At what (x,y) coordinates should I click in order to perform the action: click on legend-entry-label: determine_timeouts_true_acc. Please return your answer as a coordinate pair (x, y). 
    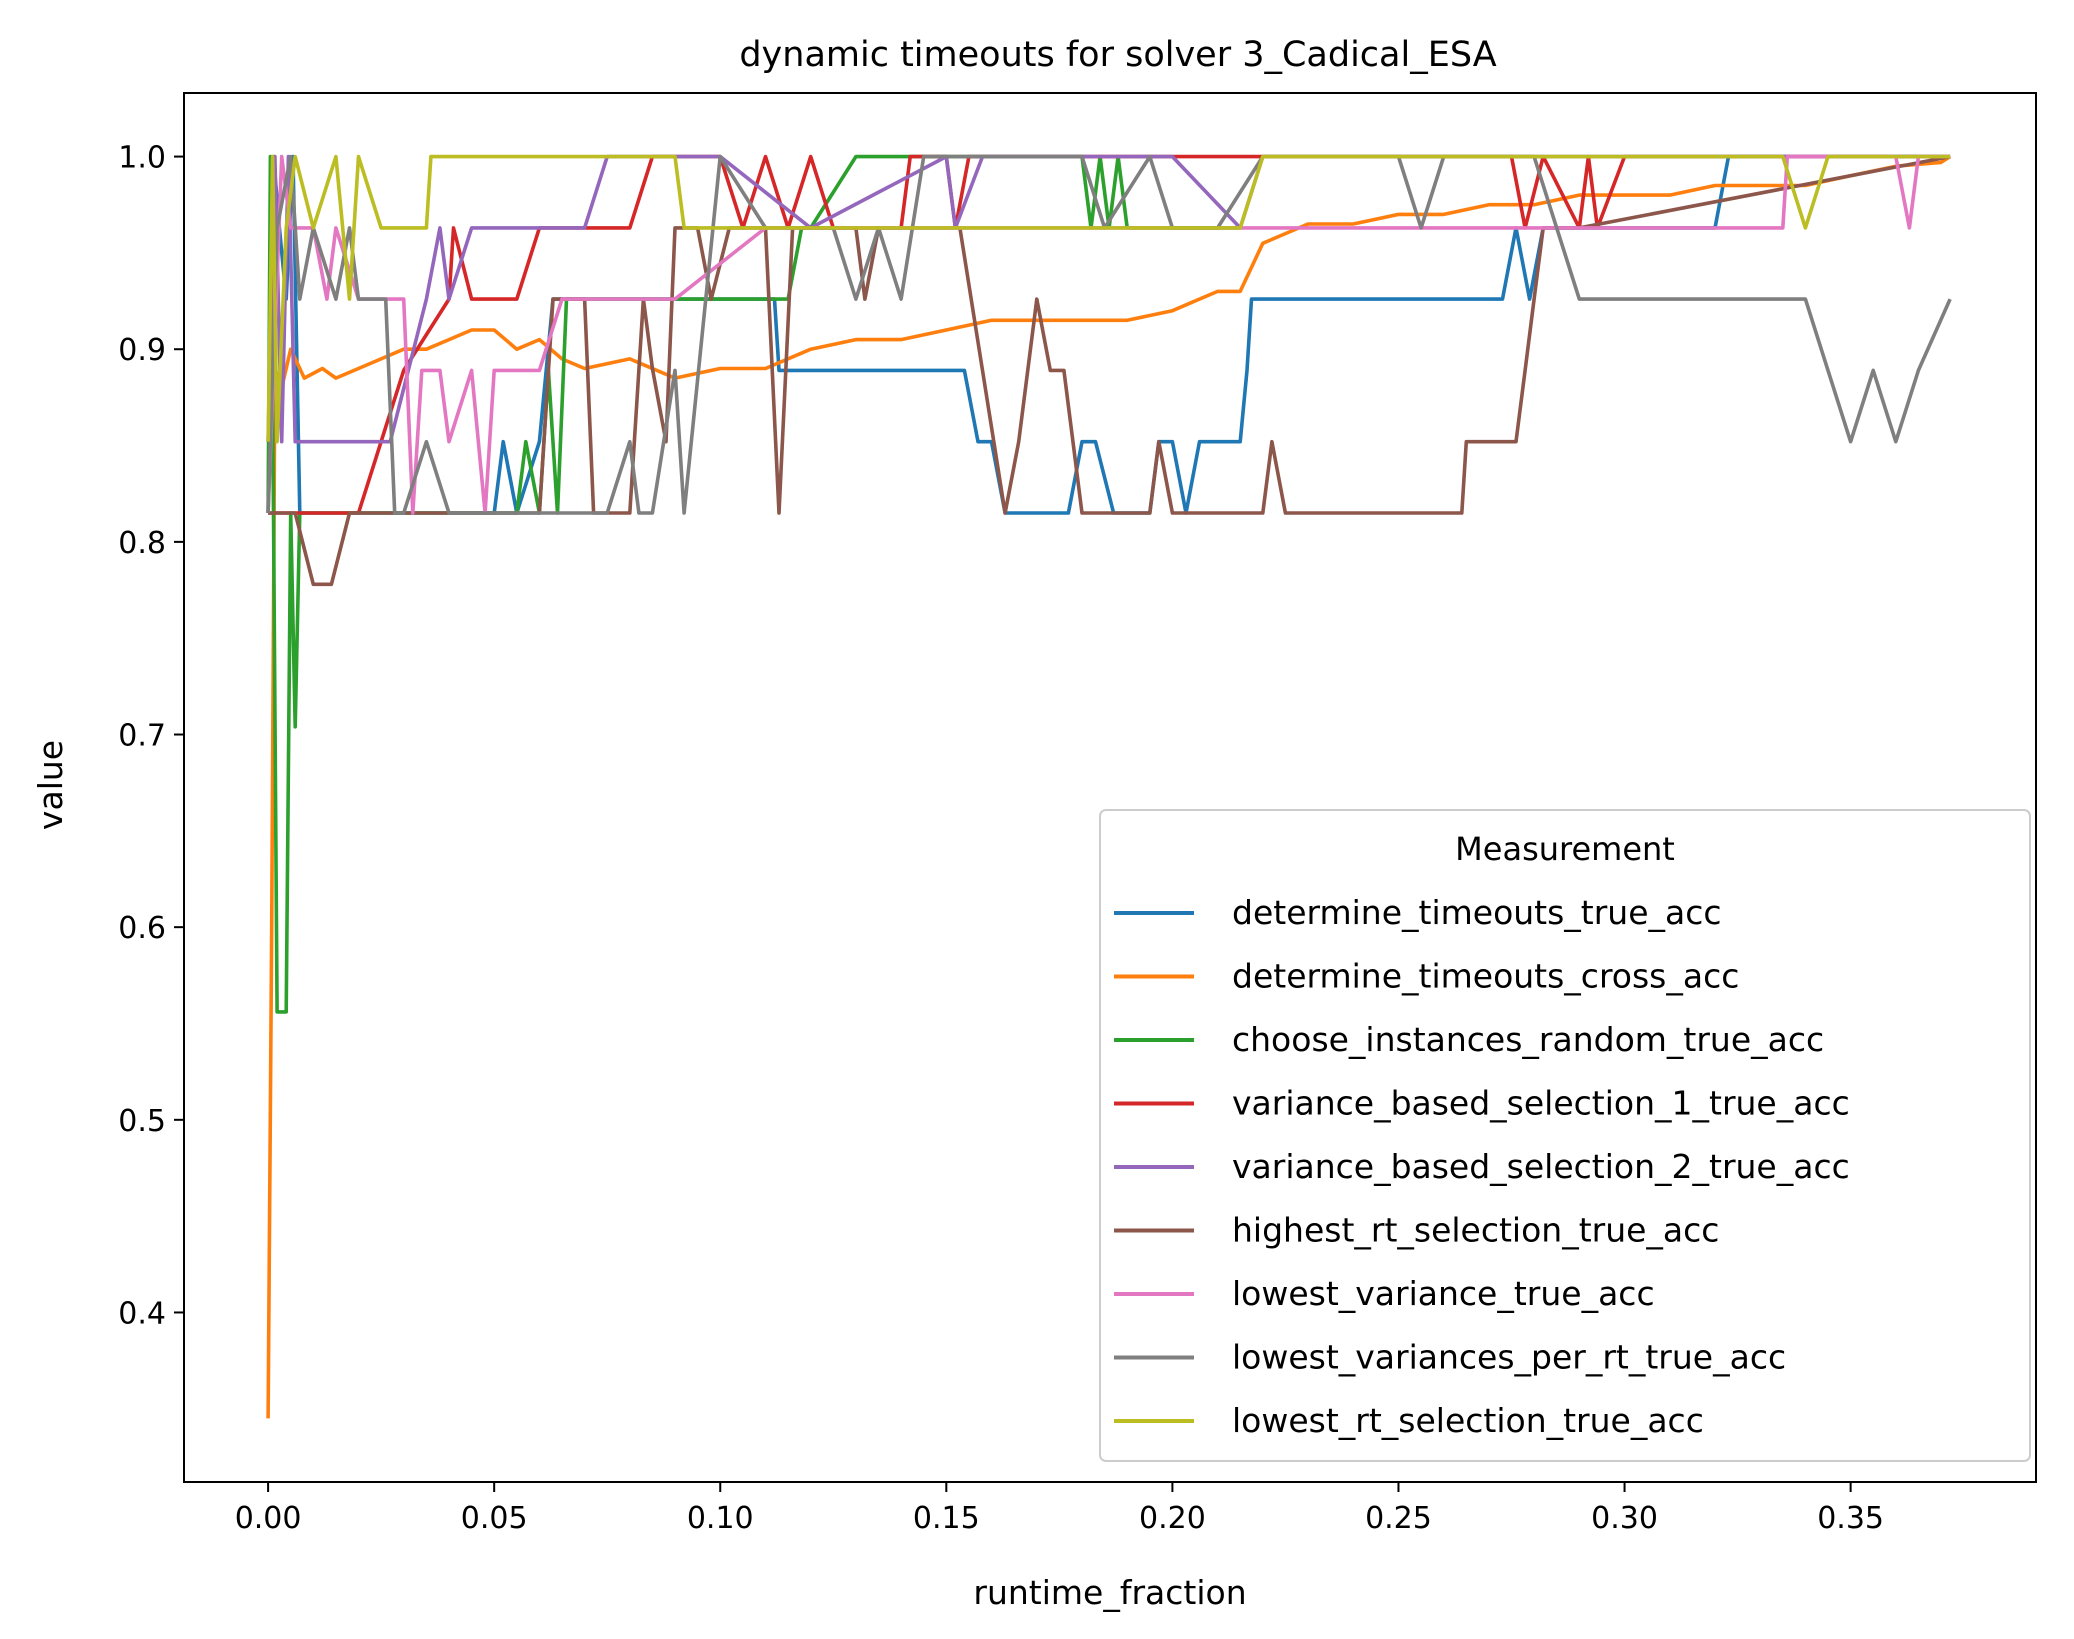
    Looking at the image, I should click on (1477, 912).